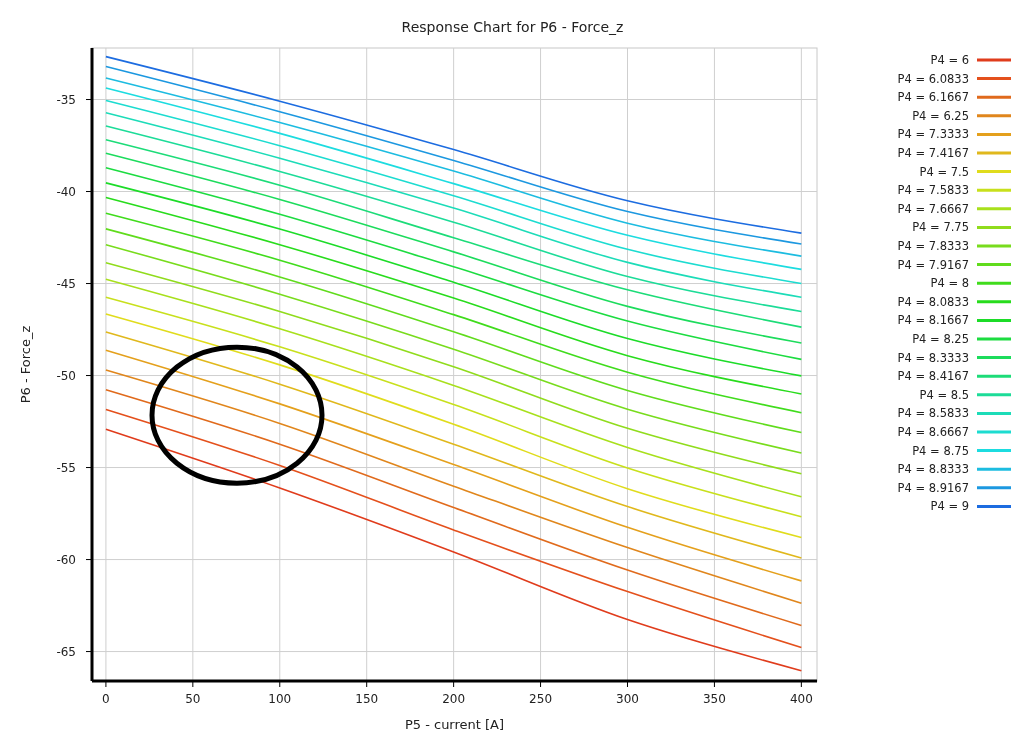  What do you see at coordinates (66, 283) in the screenshot?
I see `y-tick-label: -45` at bounding box center [66, 283].